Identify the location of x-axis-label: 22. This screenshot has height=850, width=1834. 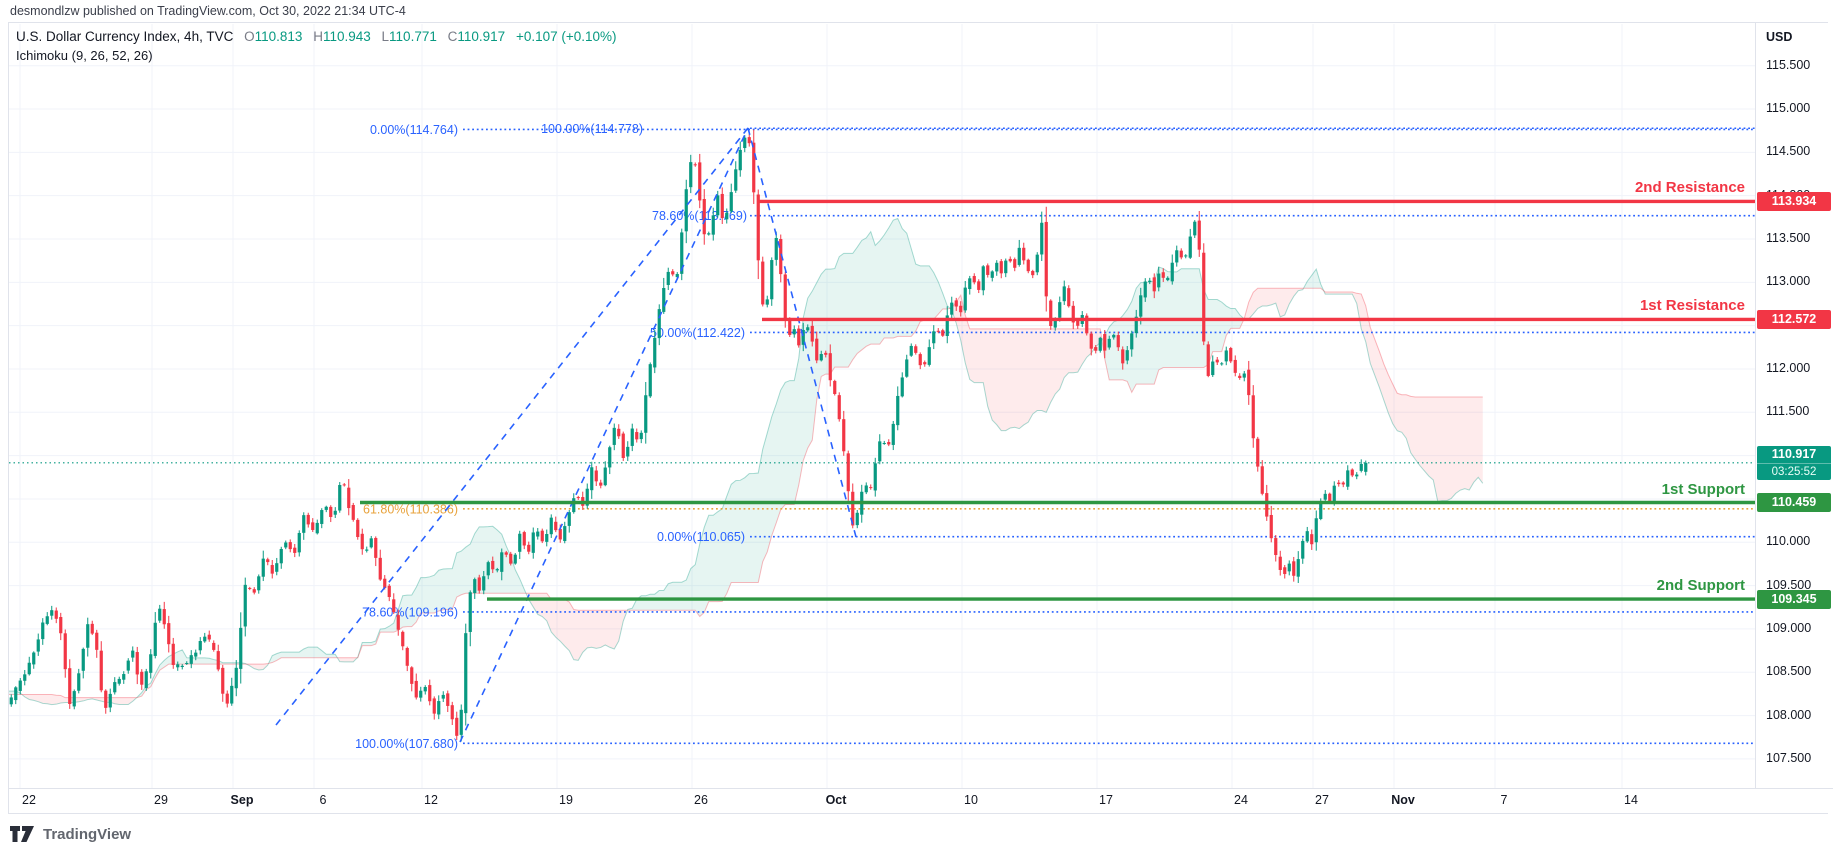
(29, 800).